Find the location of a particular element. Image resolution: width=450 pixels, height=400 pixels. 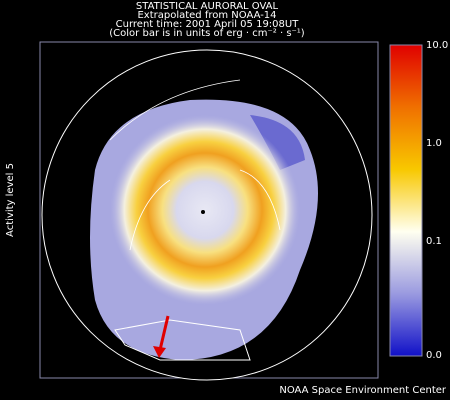

title: STATISTICAL AURORAL OVAL is located at coordinates (207, 6).